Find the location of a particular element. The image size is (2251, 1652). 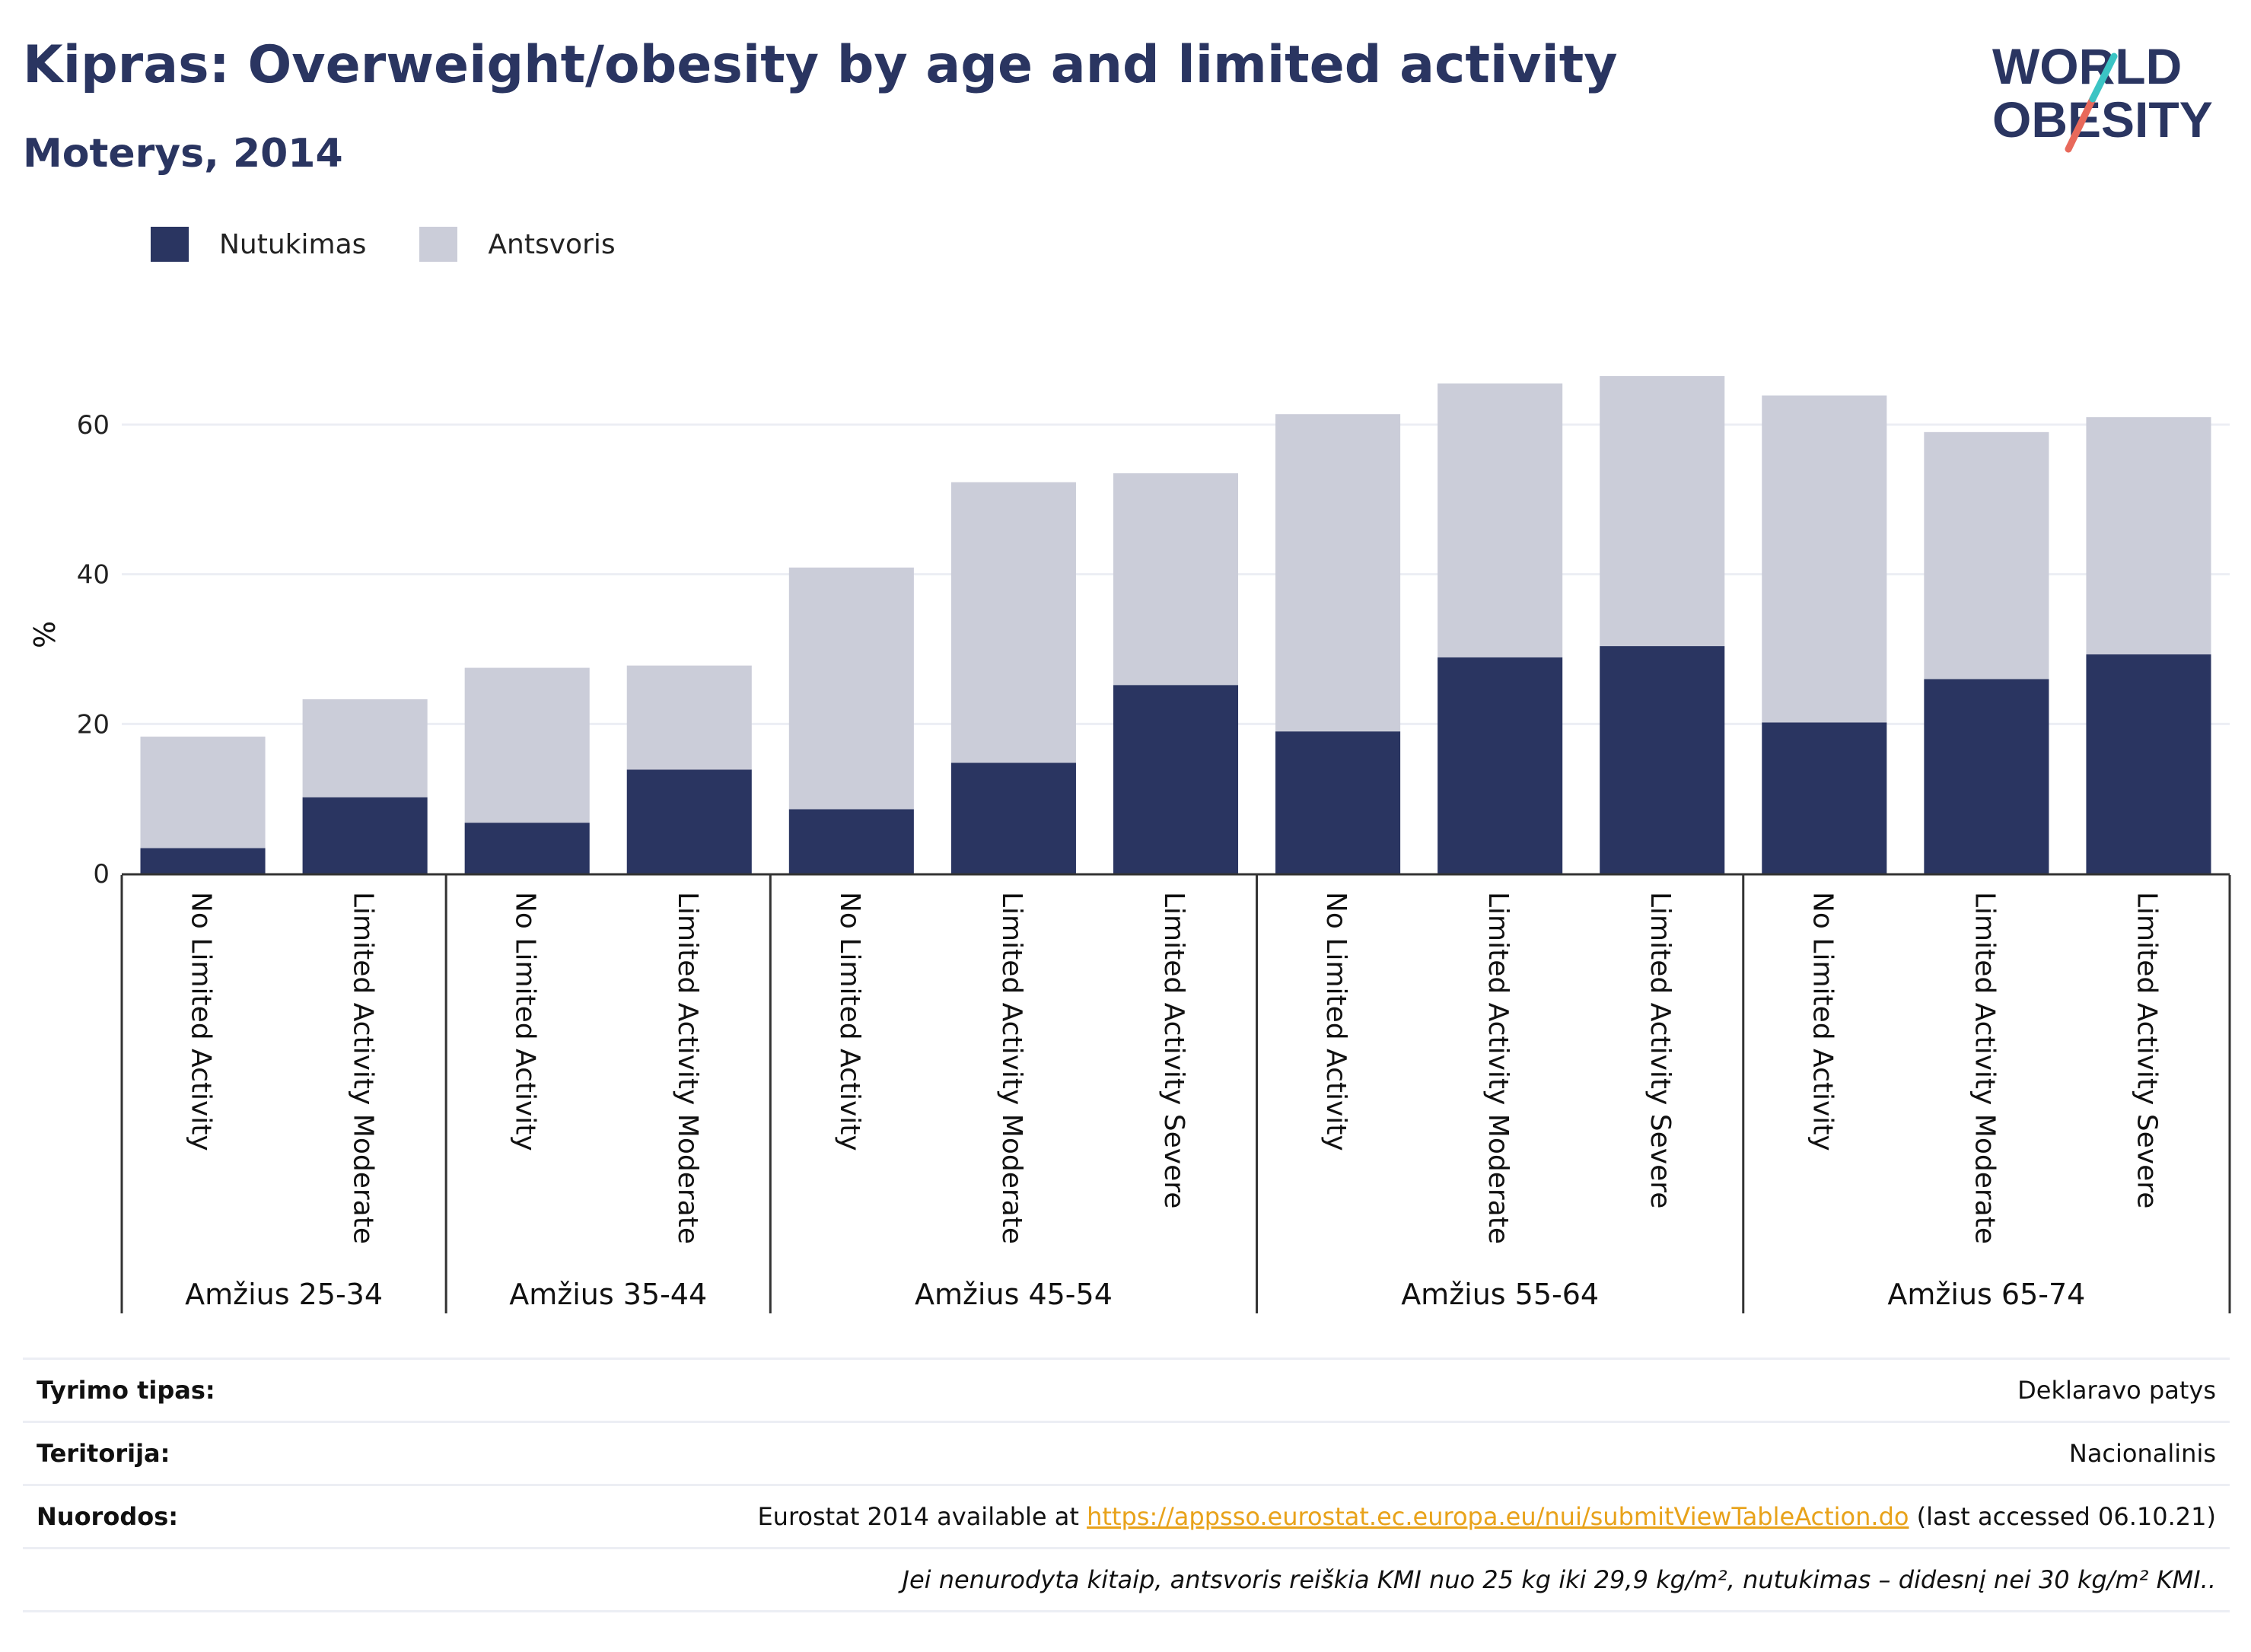

chart-legend: Nutukimas Antsvoris is located at coordinates (410, 244).